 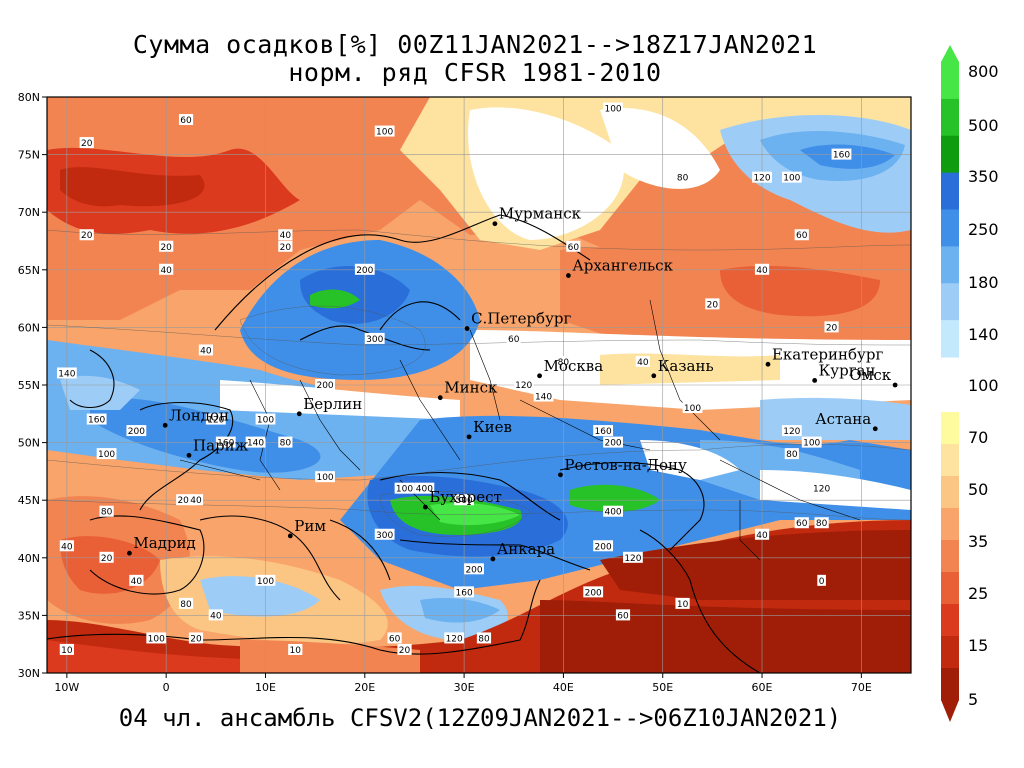 What do you see at coordinates (983, 229) in the screenshot?
I see `legend-label: 250` at bounding box center [983, 229].